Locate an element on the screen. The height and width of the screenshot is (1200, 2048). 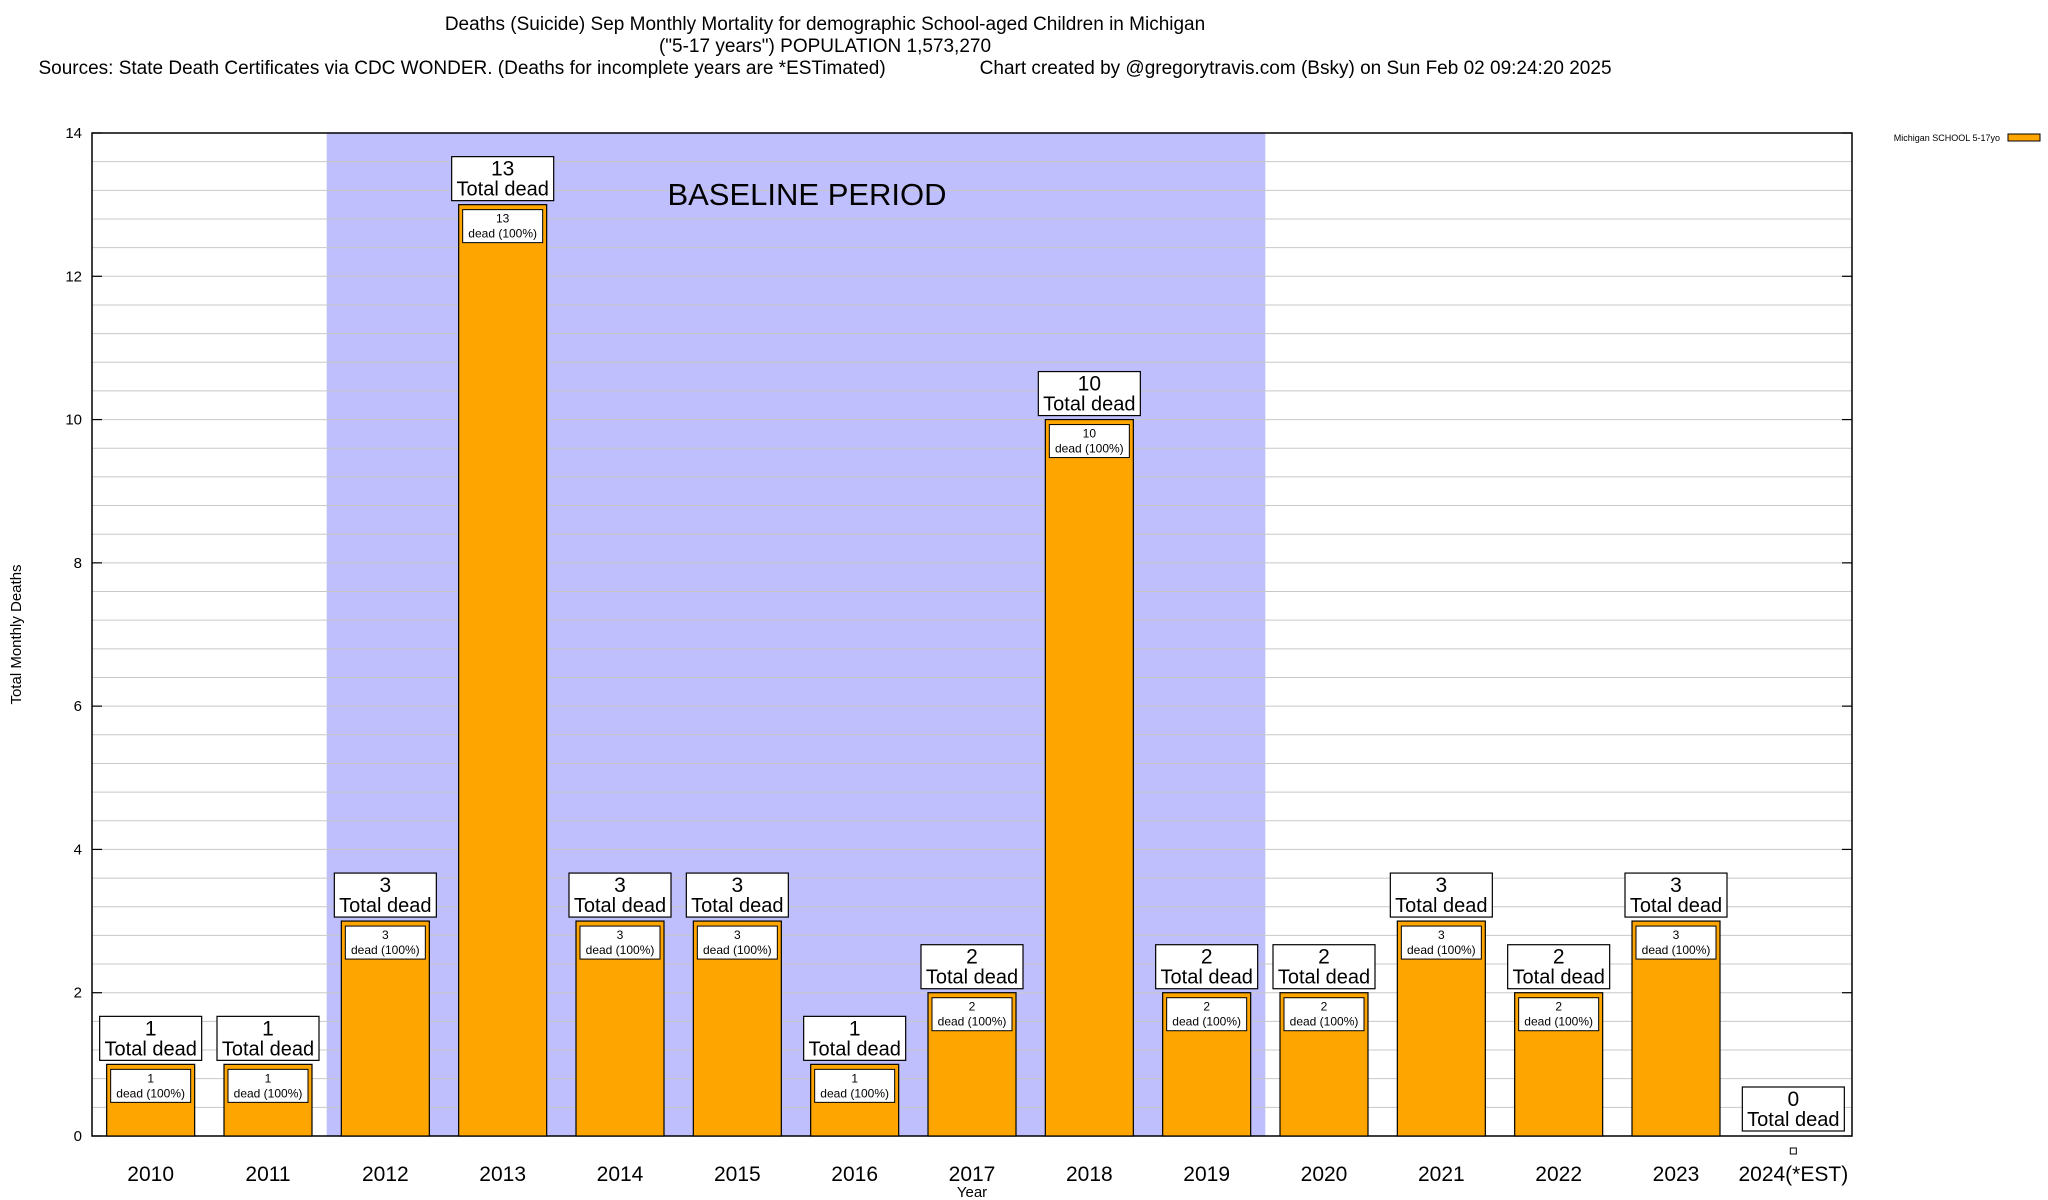
x-tick-label: 2014 is located at coordinates (620, 1174).